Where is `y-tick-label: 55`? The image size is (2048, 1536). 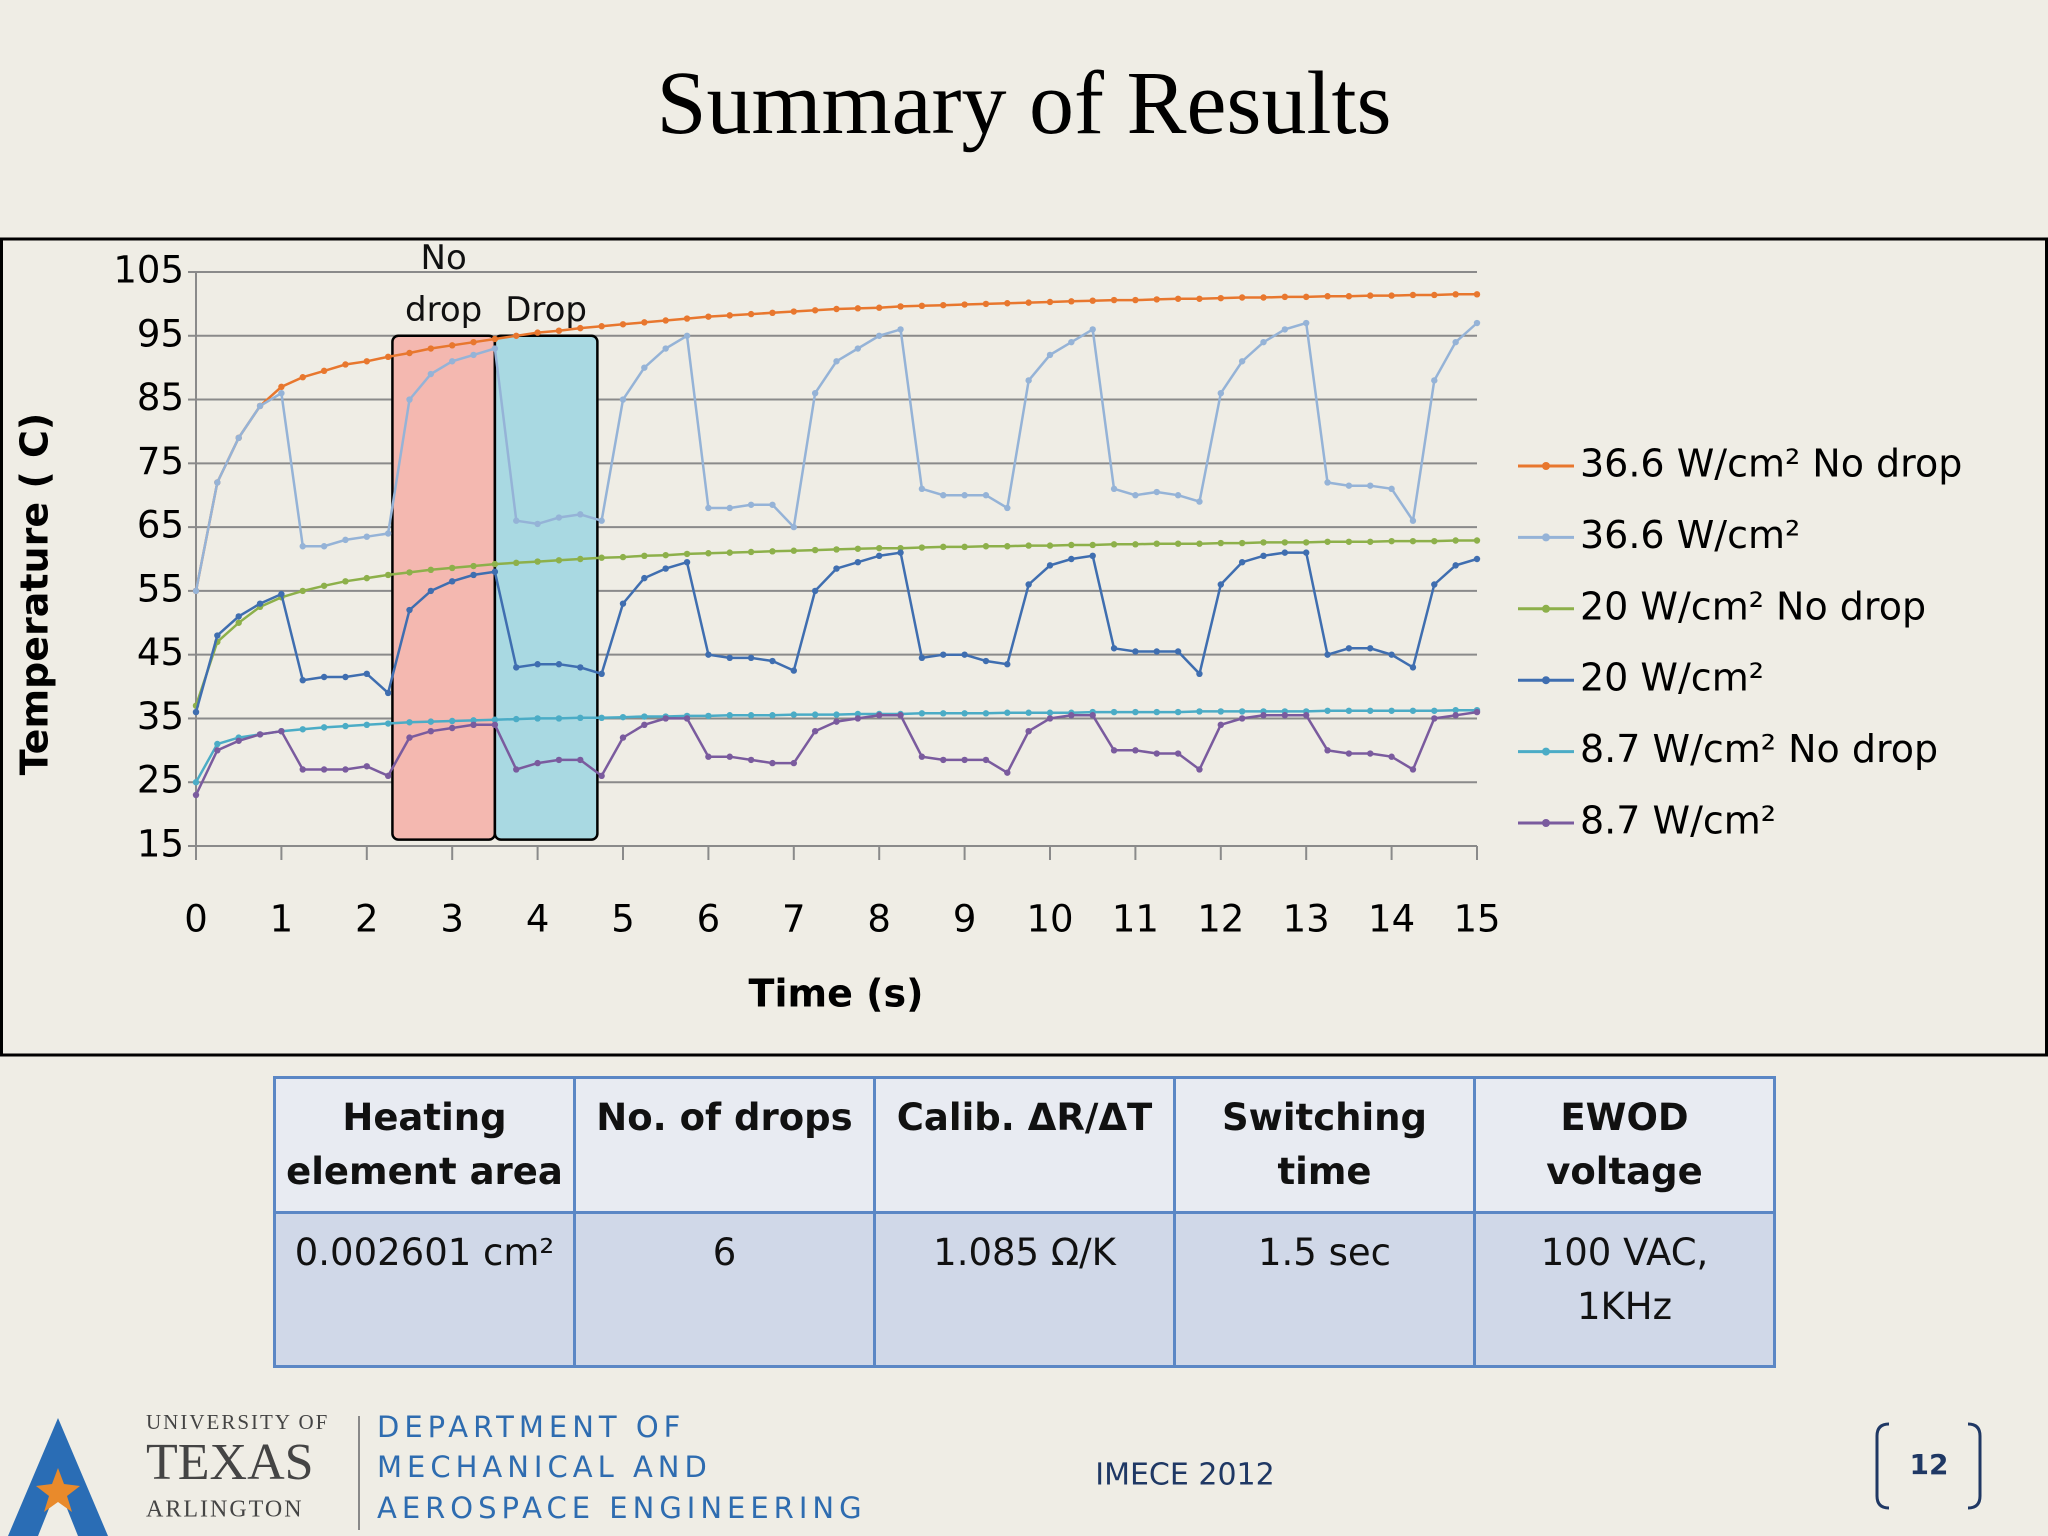 y-tick-label: 55 is located at coordinates (160, 588).